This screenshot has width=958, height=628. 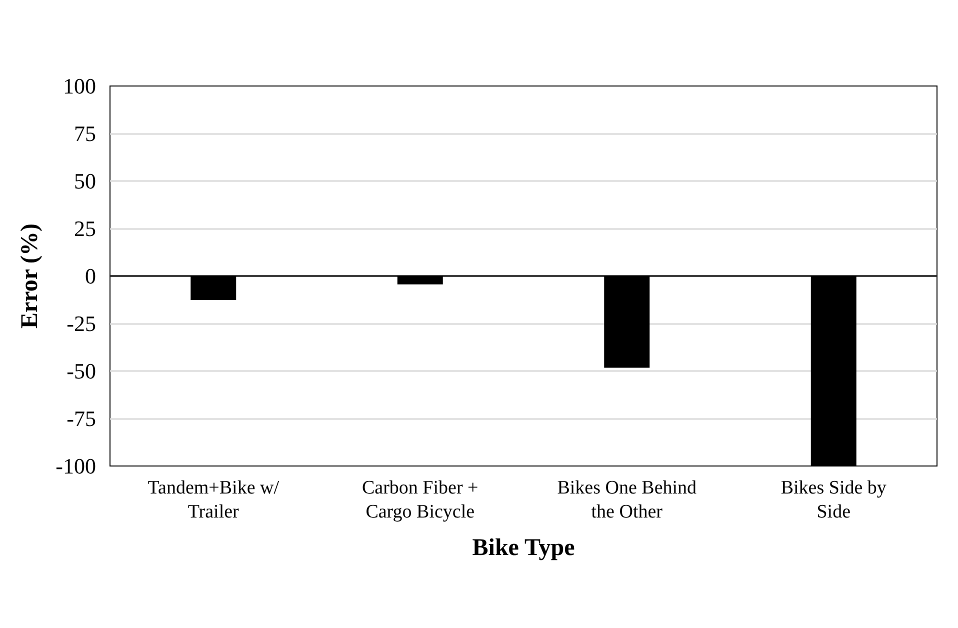 What do you see at coordinates (81, 371) in the screenshot?
I see `y-tick-label: -50` at bounding box center [81, 371].